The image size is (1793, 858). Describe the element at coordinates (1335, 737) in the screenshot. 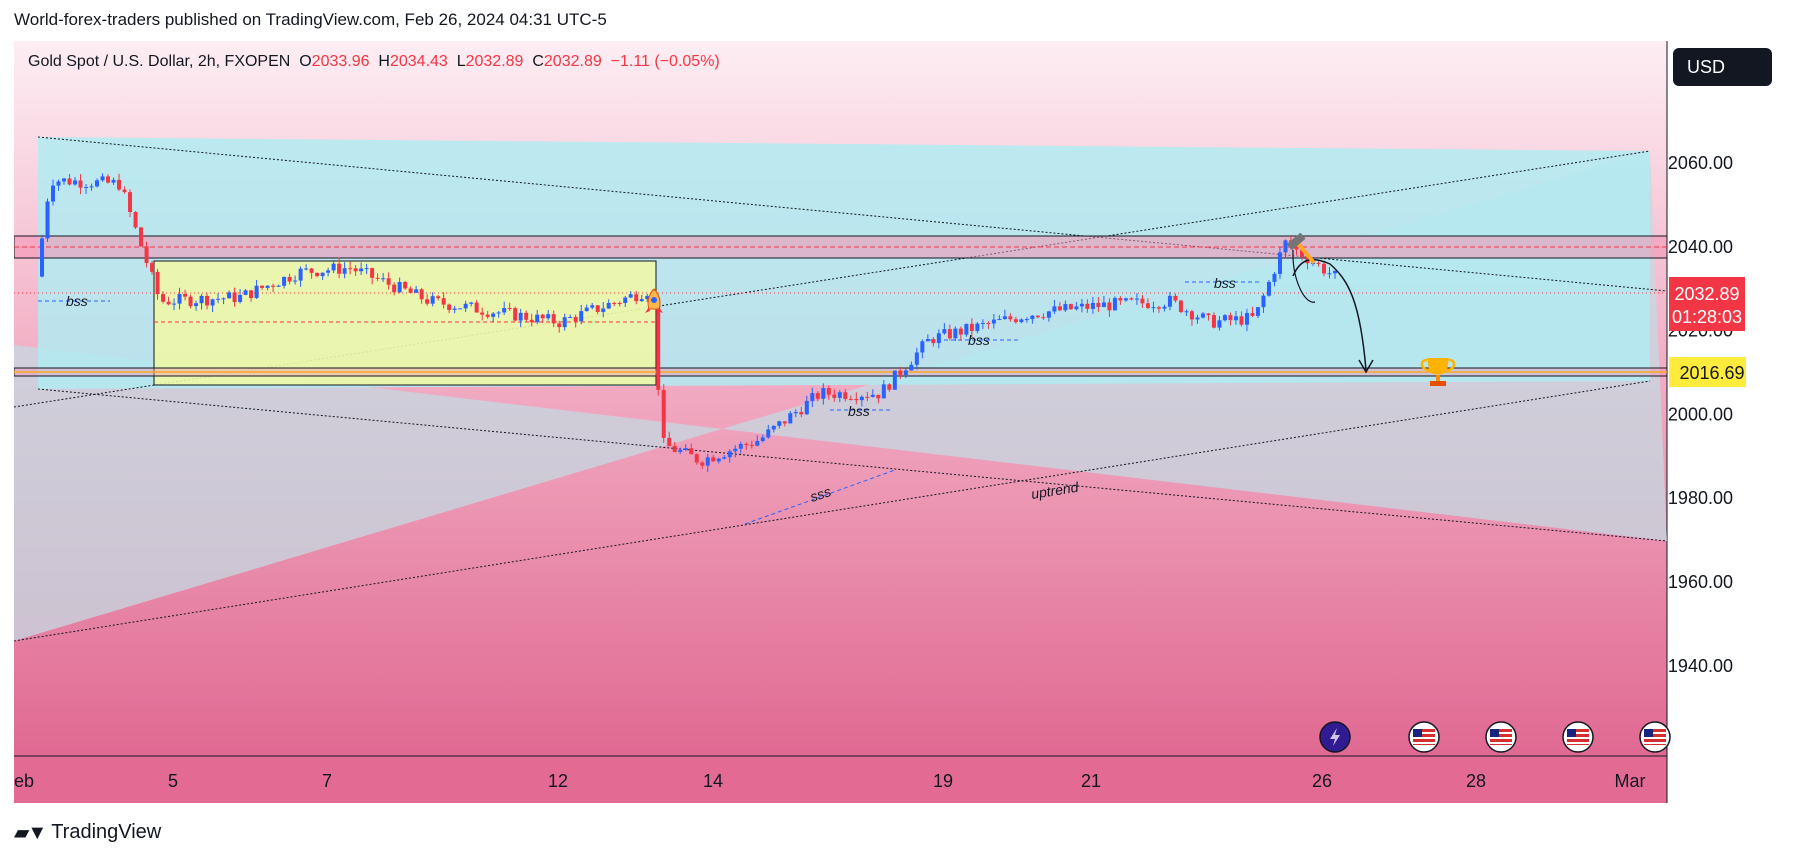

I see `lightning-event-icon` at that location.